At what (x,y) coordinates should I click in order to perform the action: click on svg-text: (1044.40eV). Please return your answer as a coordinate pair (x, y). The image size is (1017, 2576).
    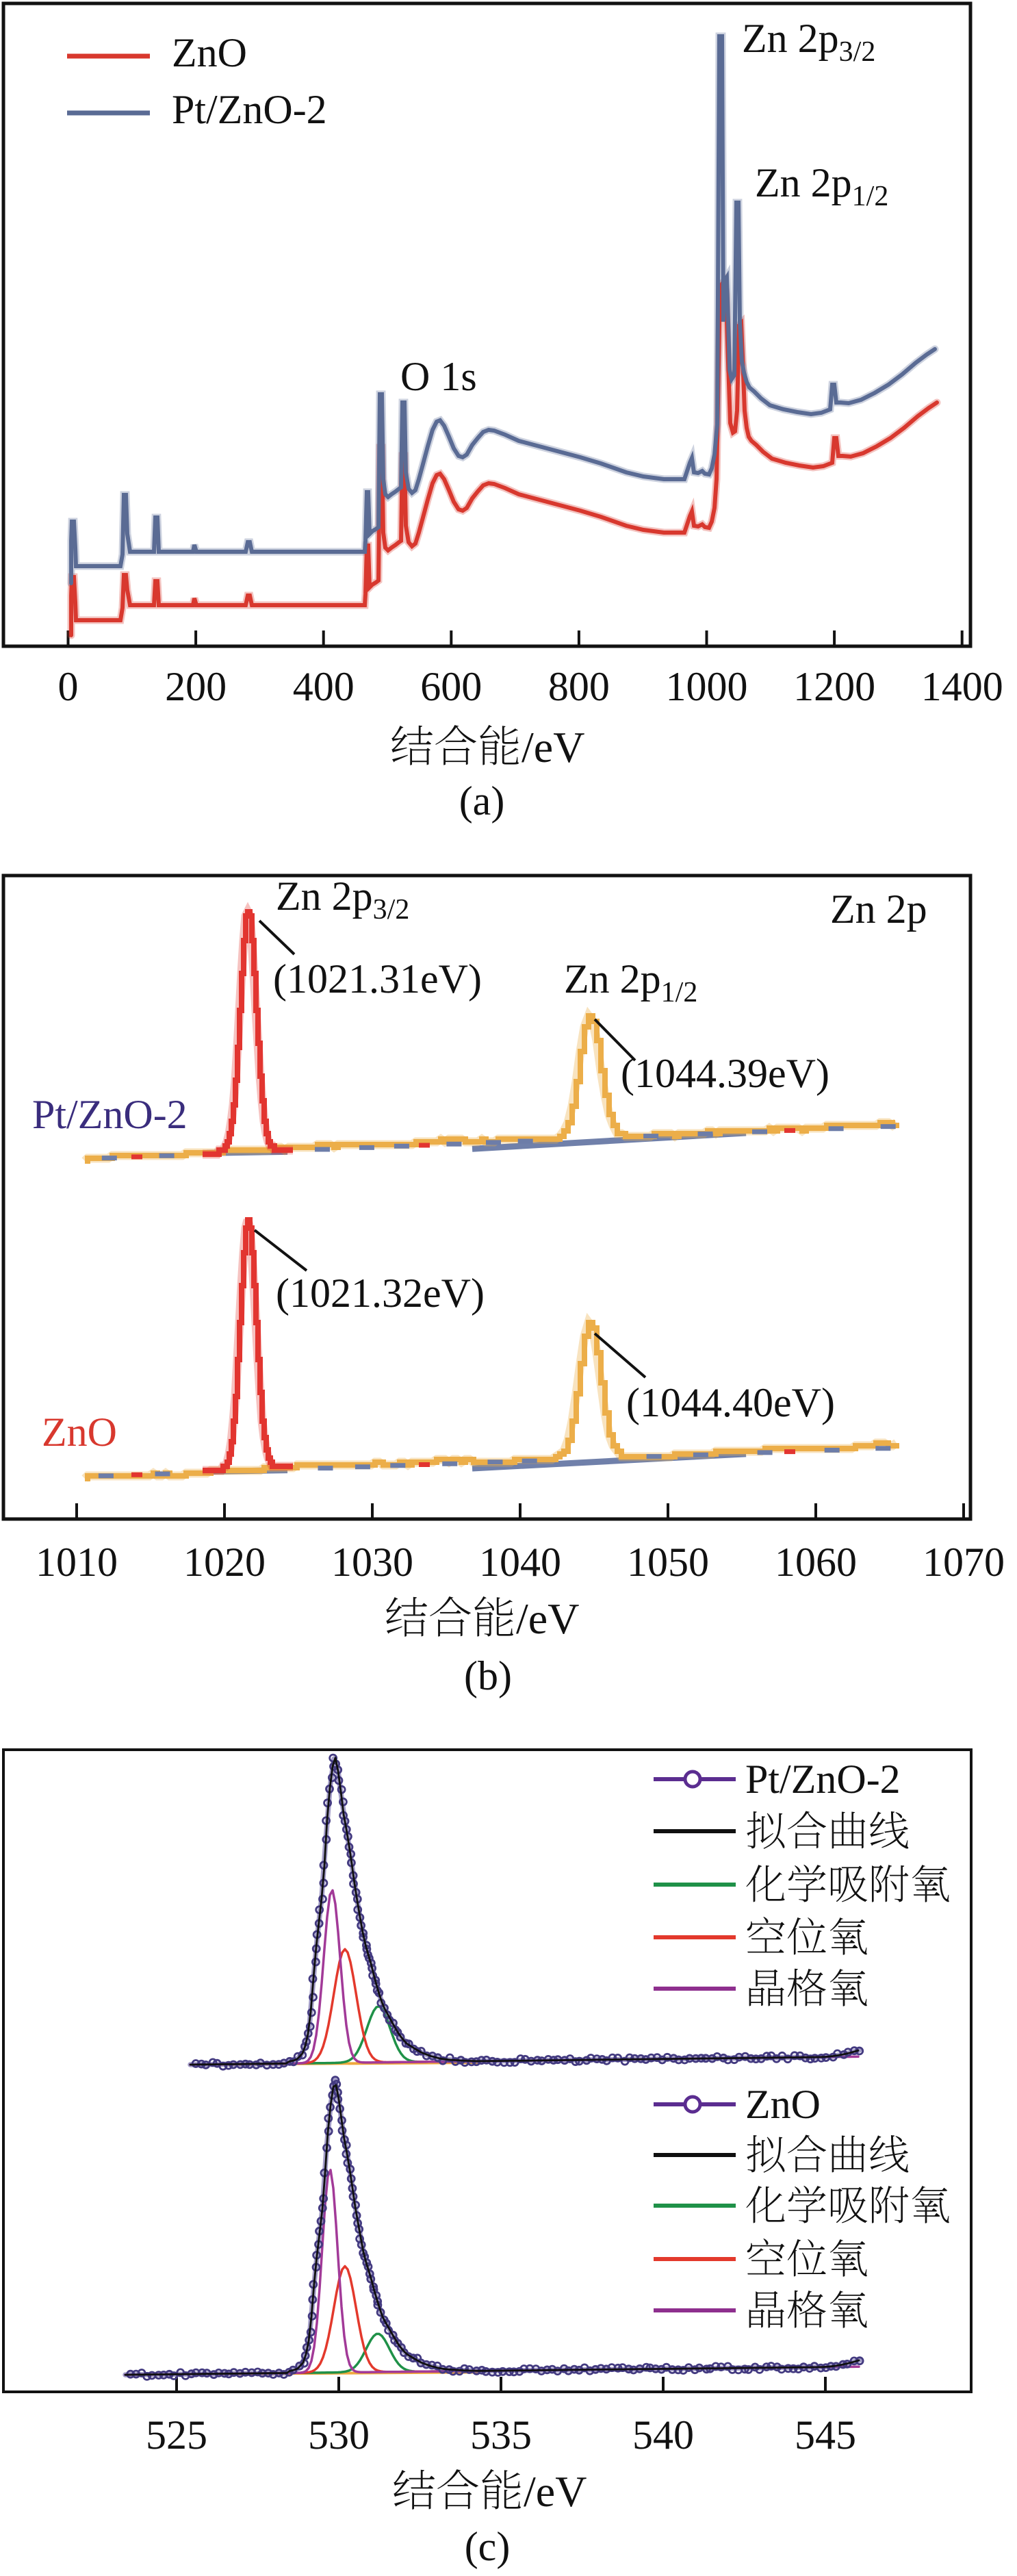
    Looking at the image, I should click on (730, 1402).